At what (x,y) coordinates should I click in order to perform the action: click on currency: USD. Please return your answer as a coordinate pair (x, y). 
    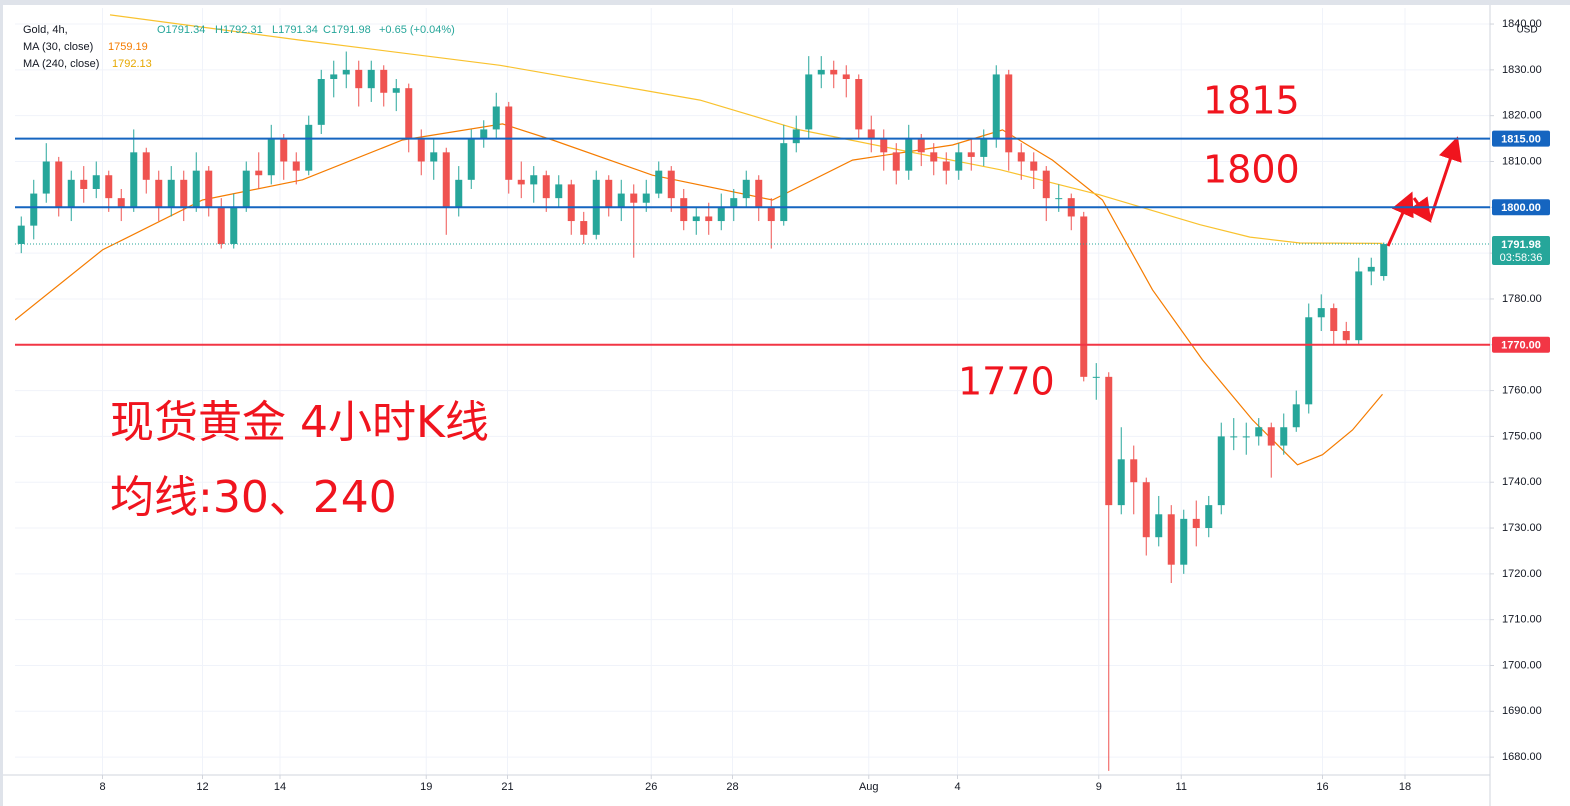
    Looking at the image, I should click on (1526, 30).